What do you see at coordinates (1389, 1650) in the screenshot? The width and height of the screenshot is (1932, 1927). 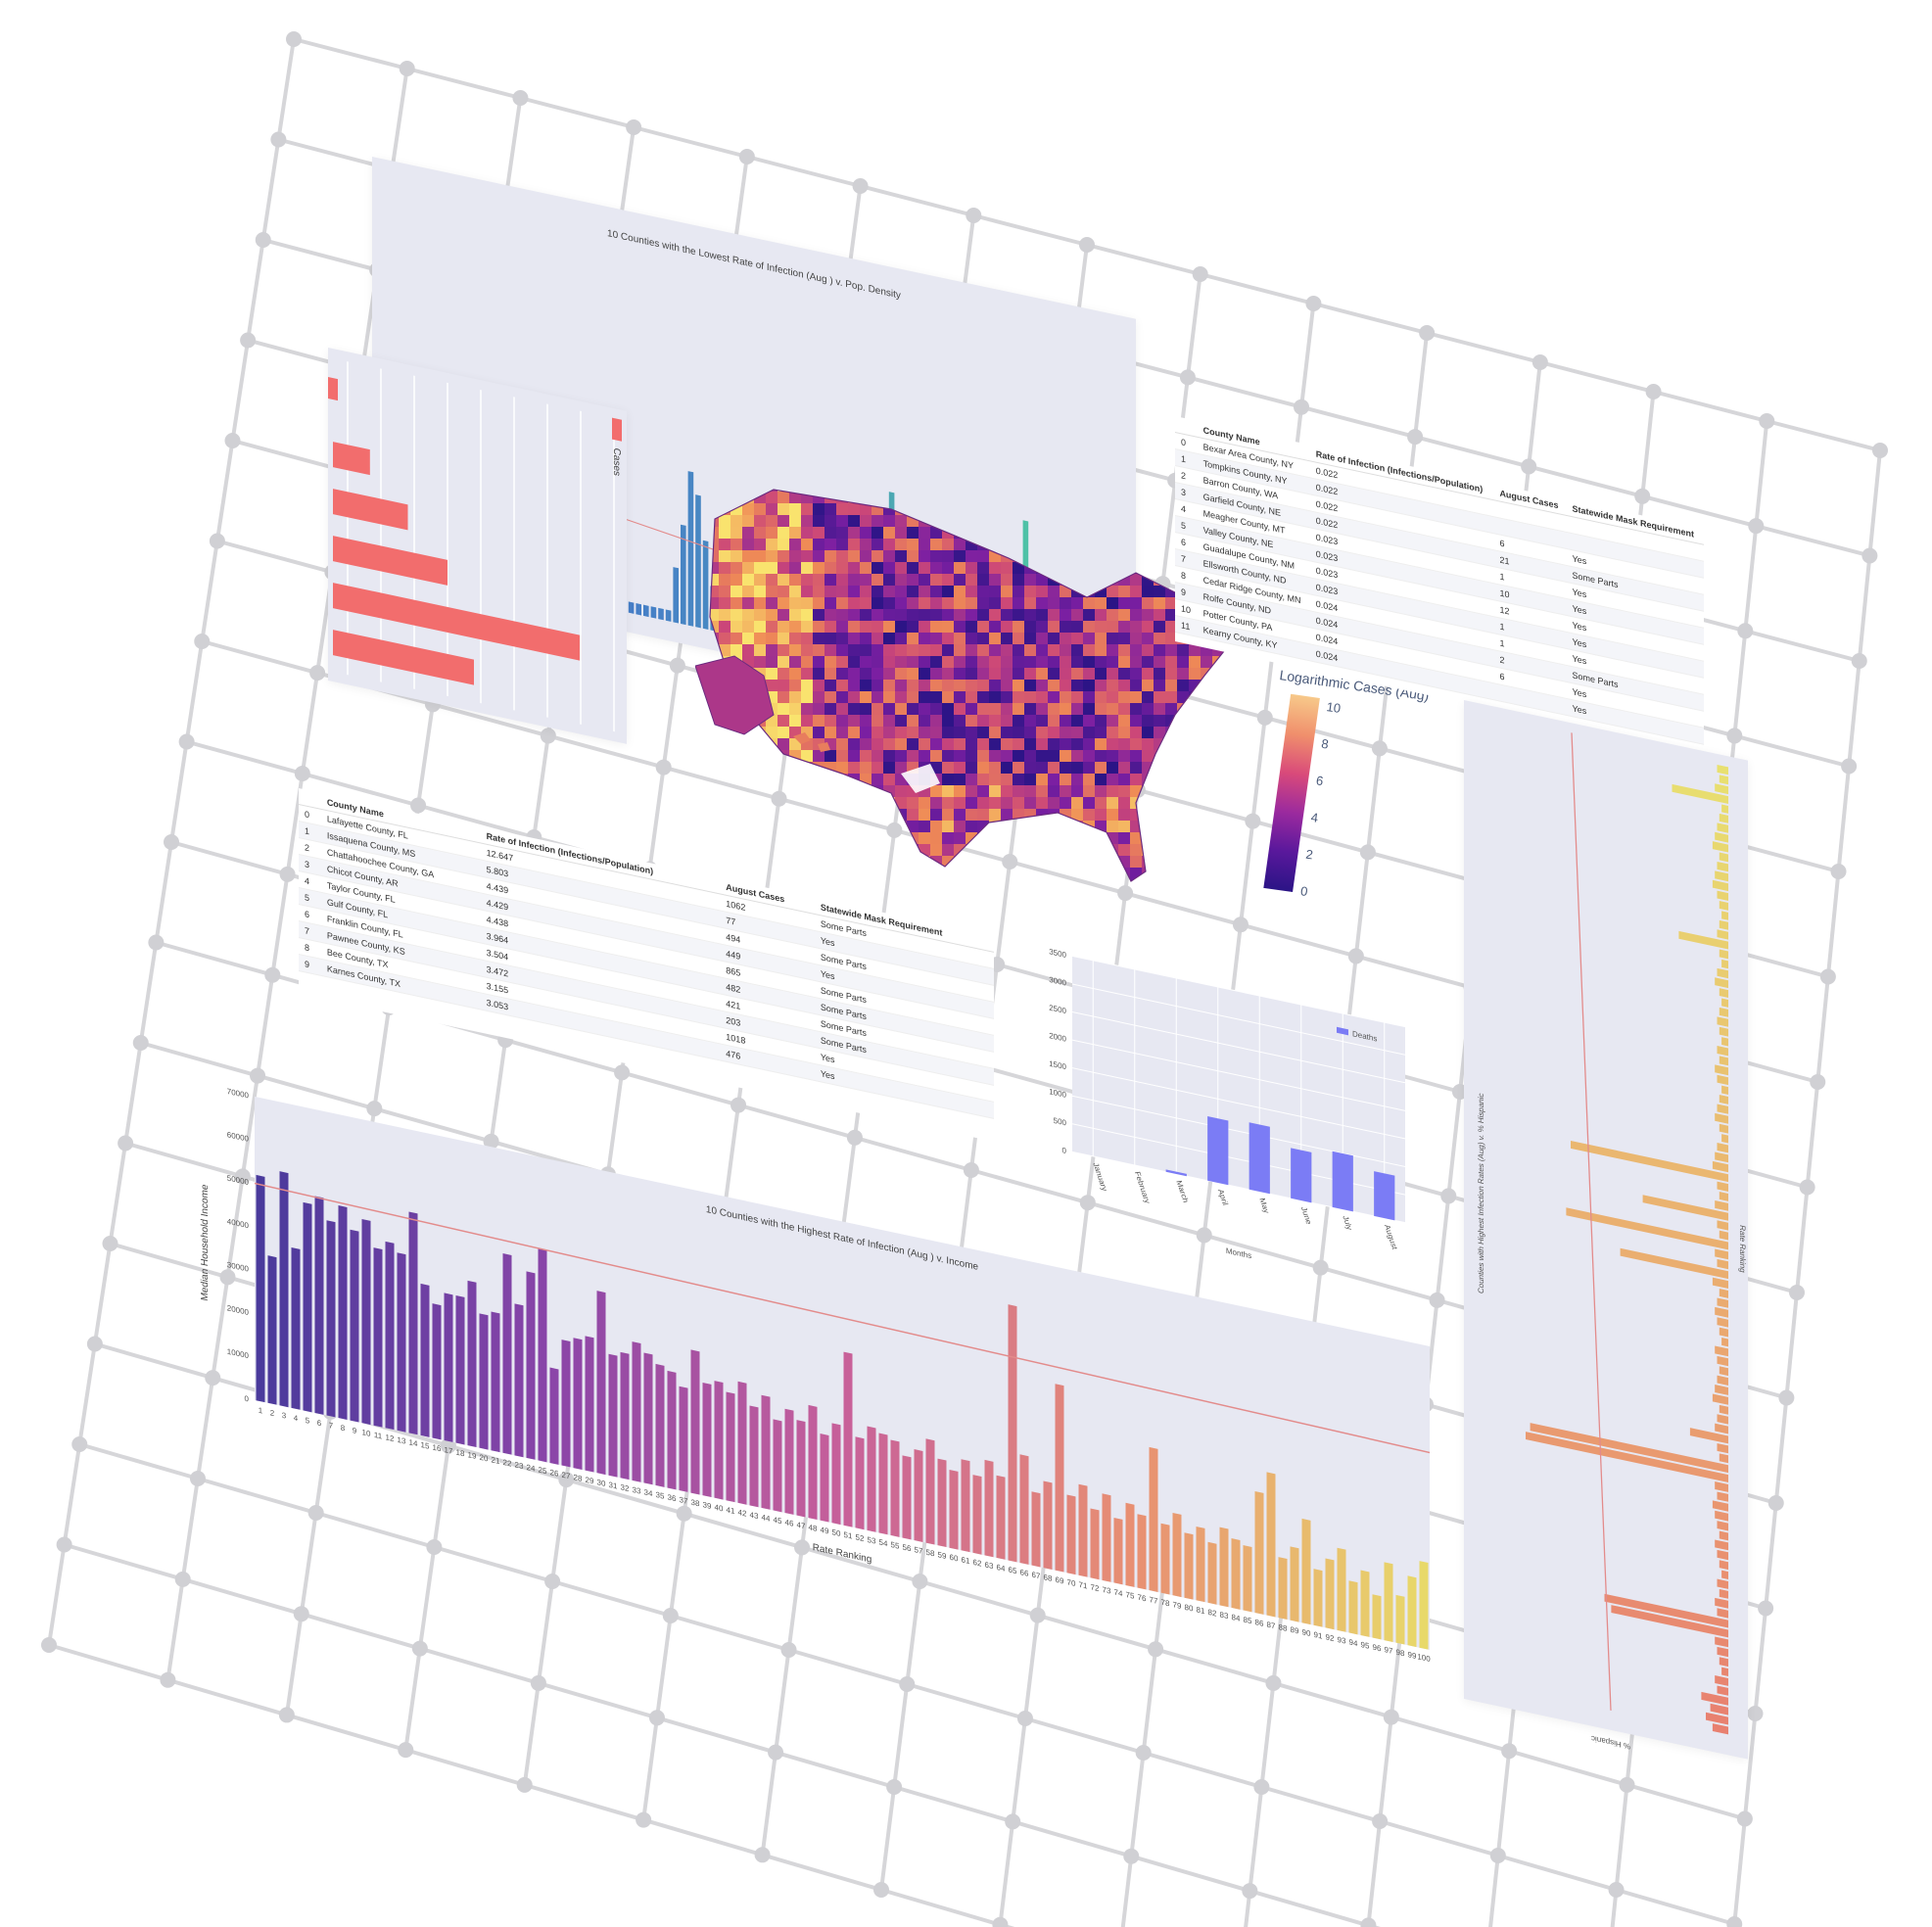 I see `x-tick-label: 97` at bounding box center [1389, 1650].